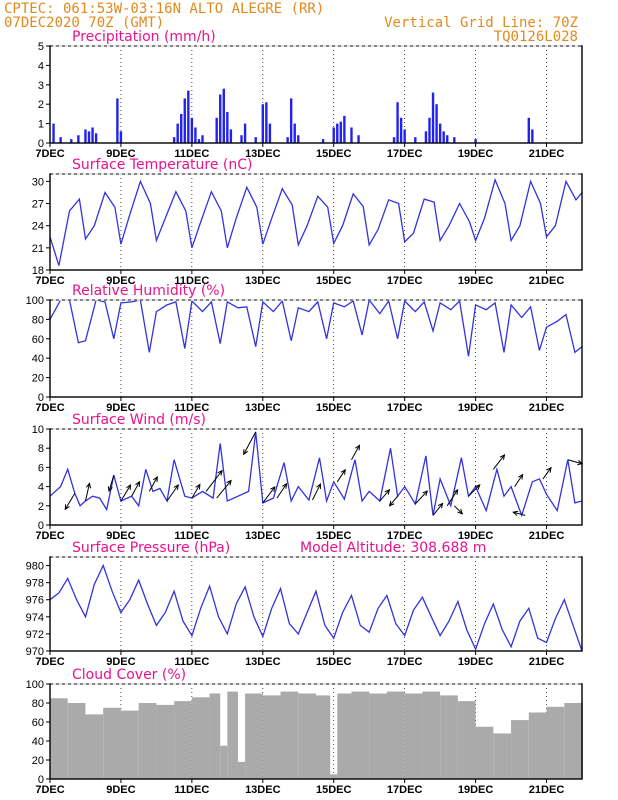 The width and height of the screenshot is (618, 800). I want to click on wind-frame, so click(316, 477).